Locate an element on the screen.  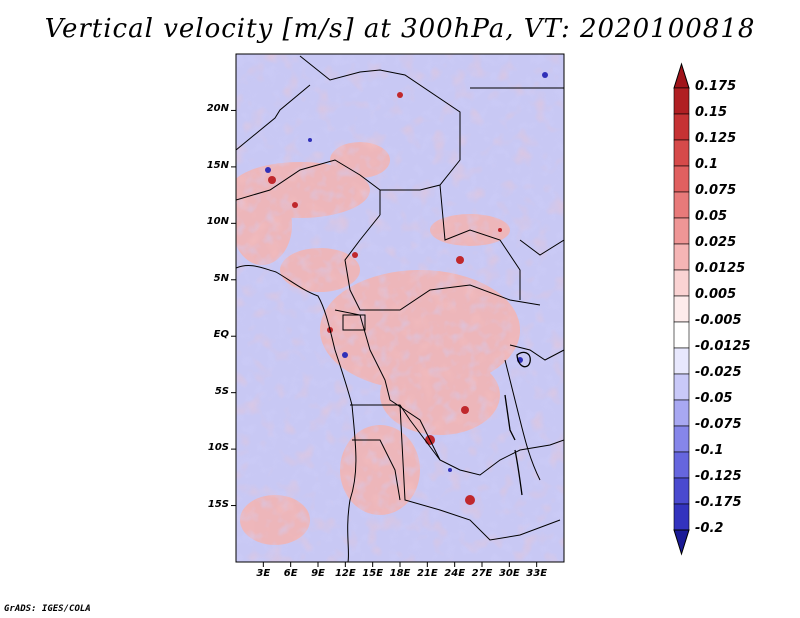
lon-label-6: 21E is located at coordinates (427, 573).